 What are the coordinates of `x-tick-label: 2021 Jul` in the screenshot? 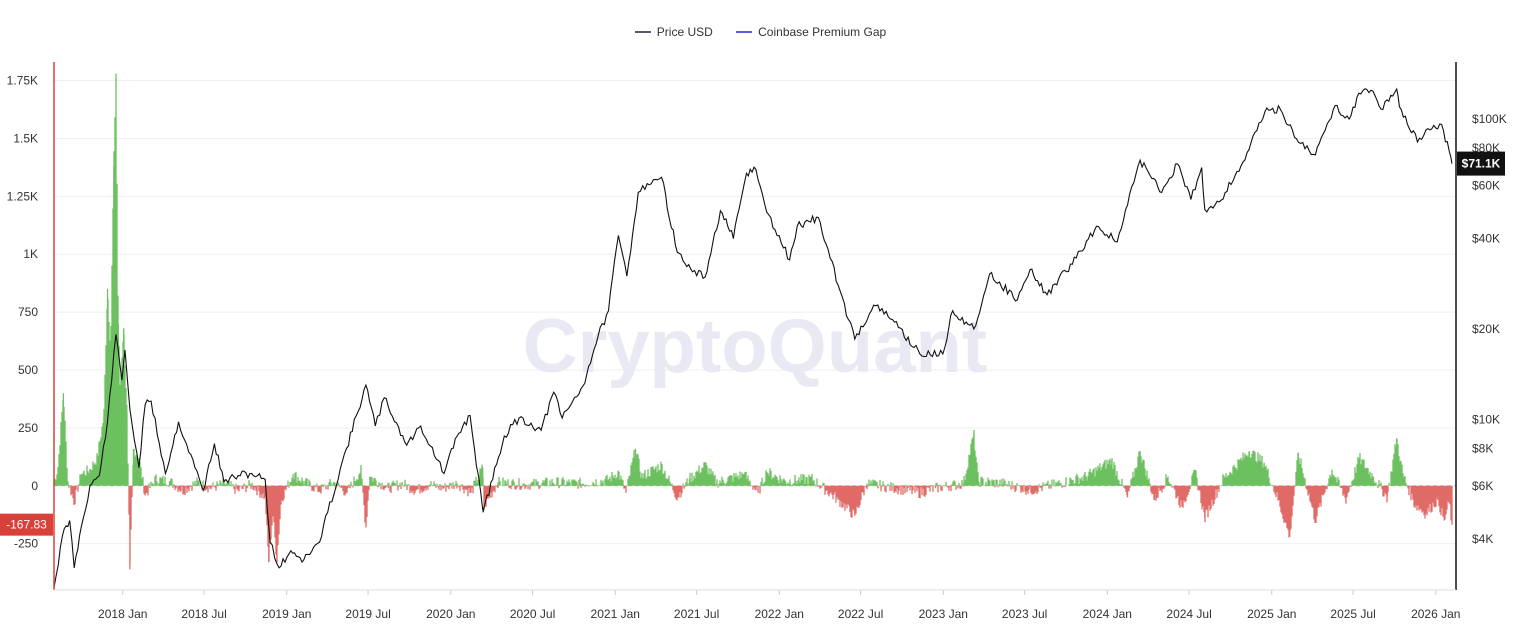 It's located at (696, 614).